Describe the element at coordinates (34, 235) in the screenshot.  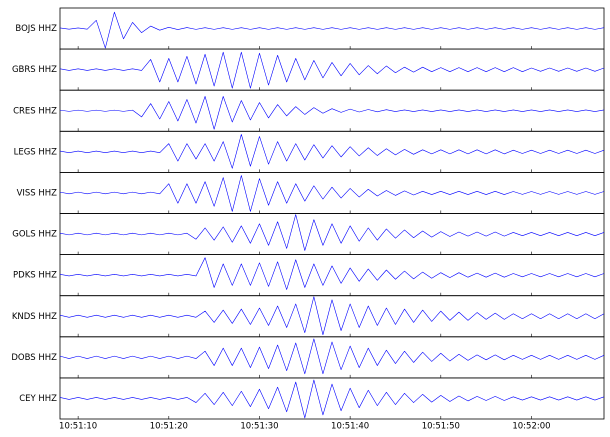
I see `trace-label: GOLS HHZ` at that location.